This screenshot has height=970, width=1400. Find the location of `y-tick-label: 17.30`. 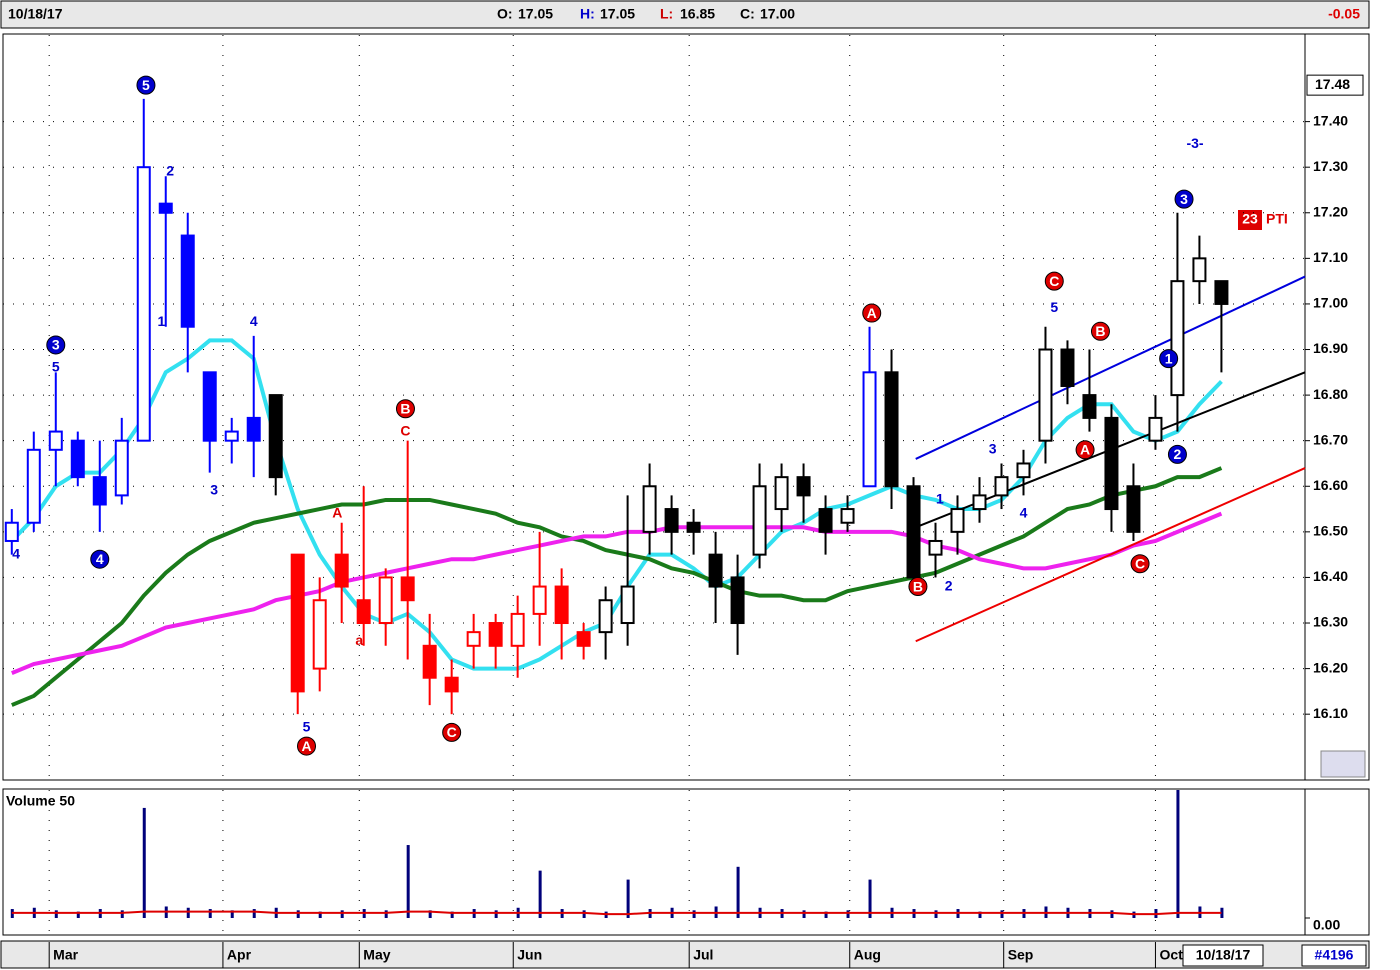

y-tick-label: 17.30 is located at coordinates (1330, 166).